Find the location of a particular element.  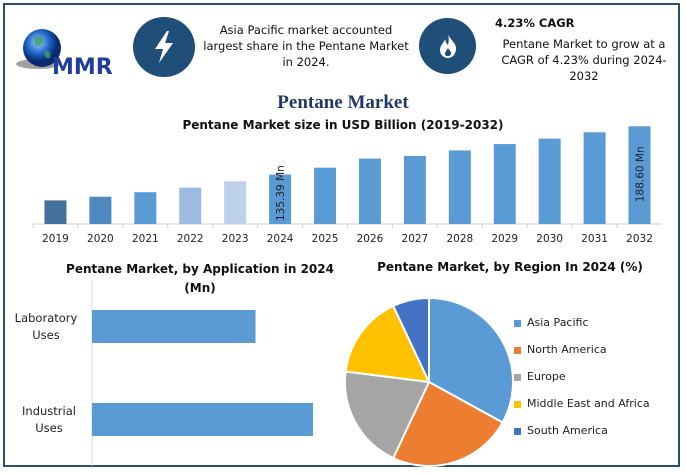

bar-2028 is located at coordinates (459, 187).